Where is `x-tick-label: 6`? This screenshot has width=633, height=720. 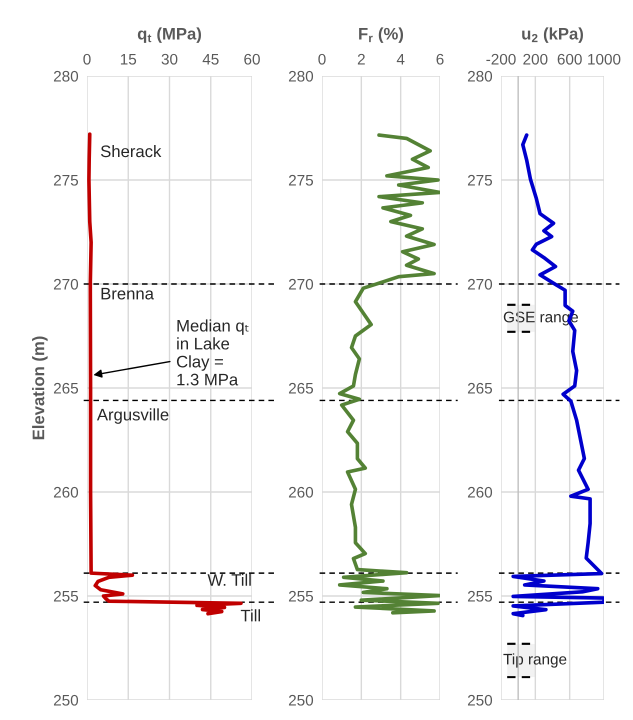 x-tick-label: 6 is located at coordinates (440, 59).